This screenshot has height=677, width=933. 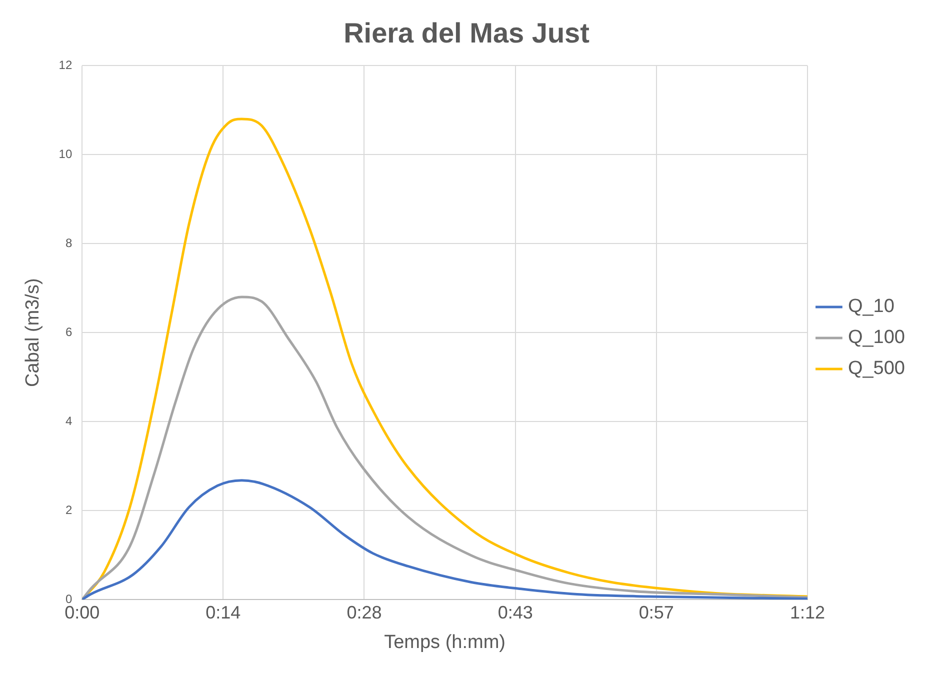 What do you see at coordinates (33, 332) in the screenshot?
I see `y-axis-title: Cabal (m3/s)` at bounding box center [33, 332].